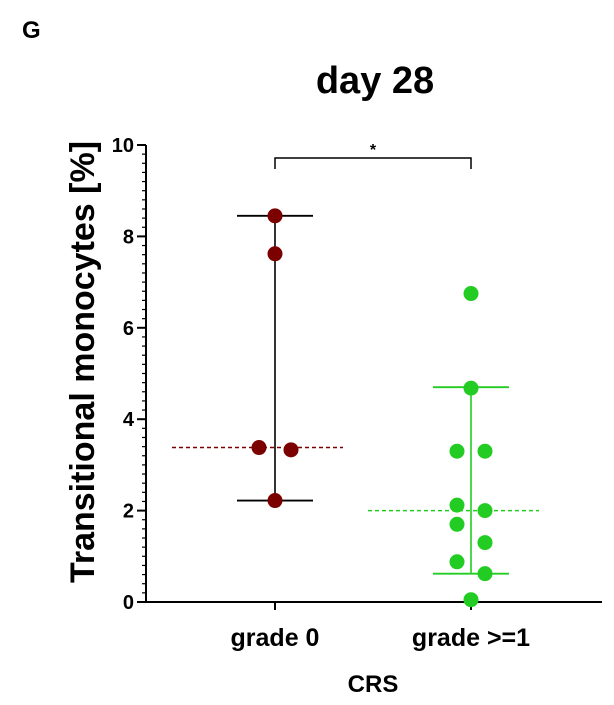  Describe the element at coordinates (128, 512) in the screenshot. I see `y-tick-label: 2` at that location.